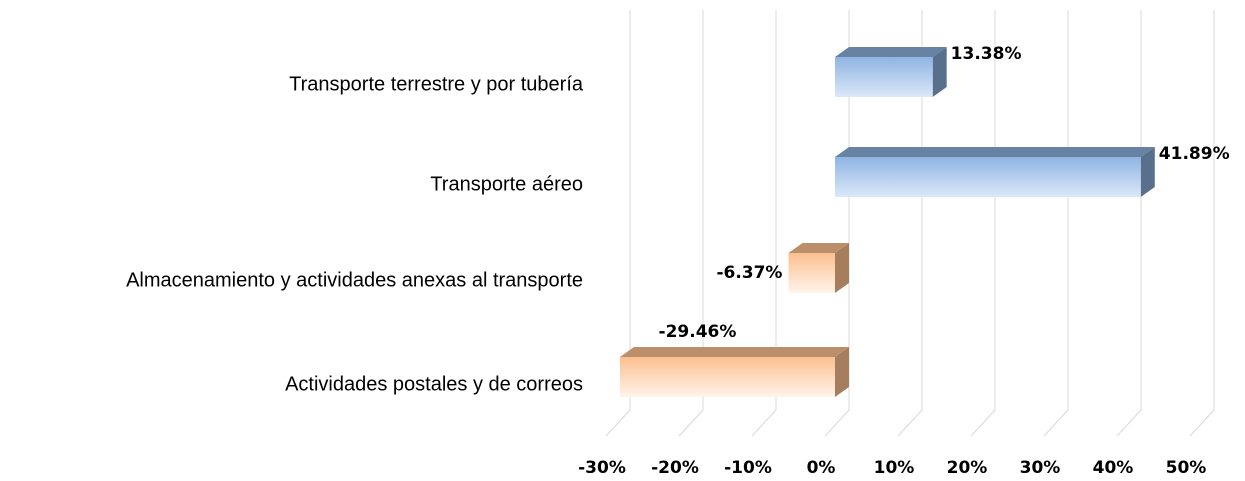 The width and height of the screenshot is (1245, 481). Describe the element at coordinates (1040, 468) in the screenshot. I see `x-tick-label: 30%` at that location.